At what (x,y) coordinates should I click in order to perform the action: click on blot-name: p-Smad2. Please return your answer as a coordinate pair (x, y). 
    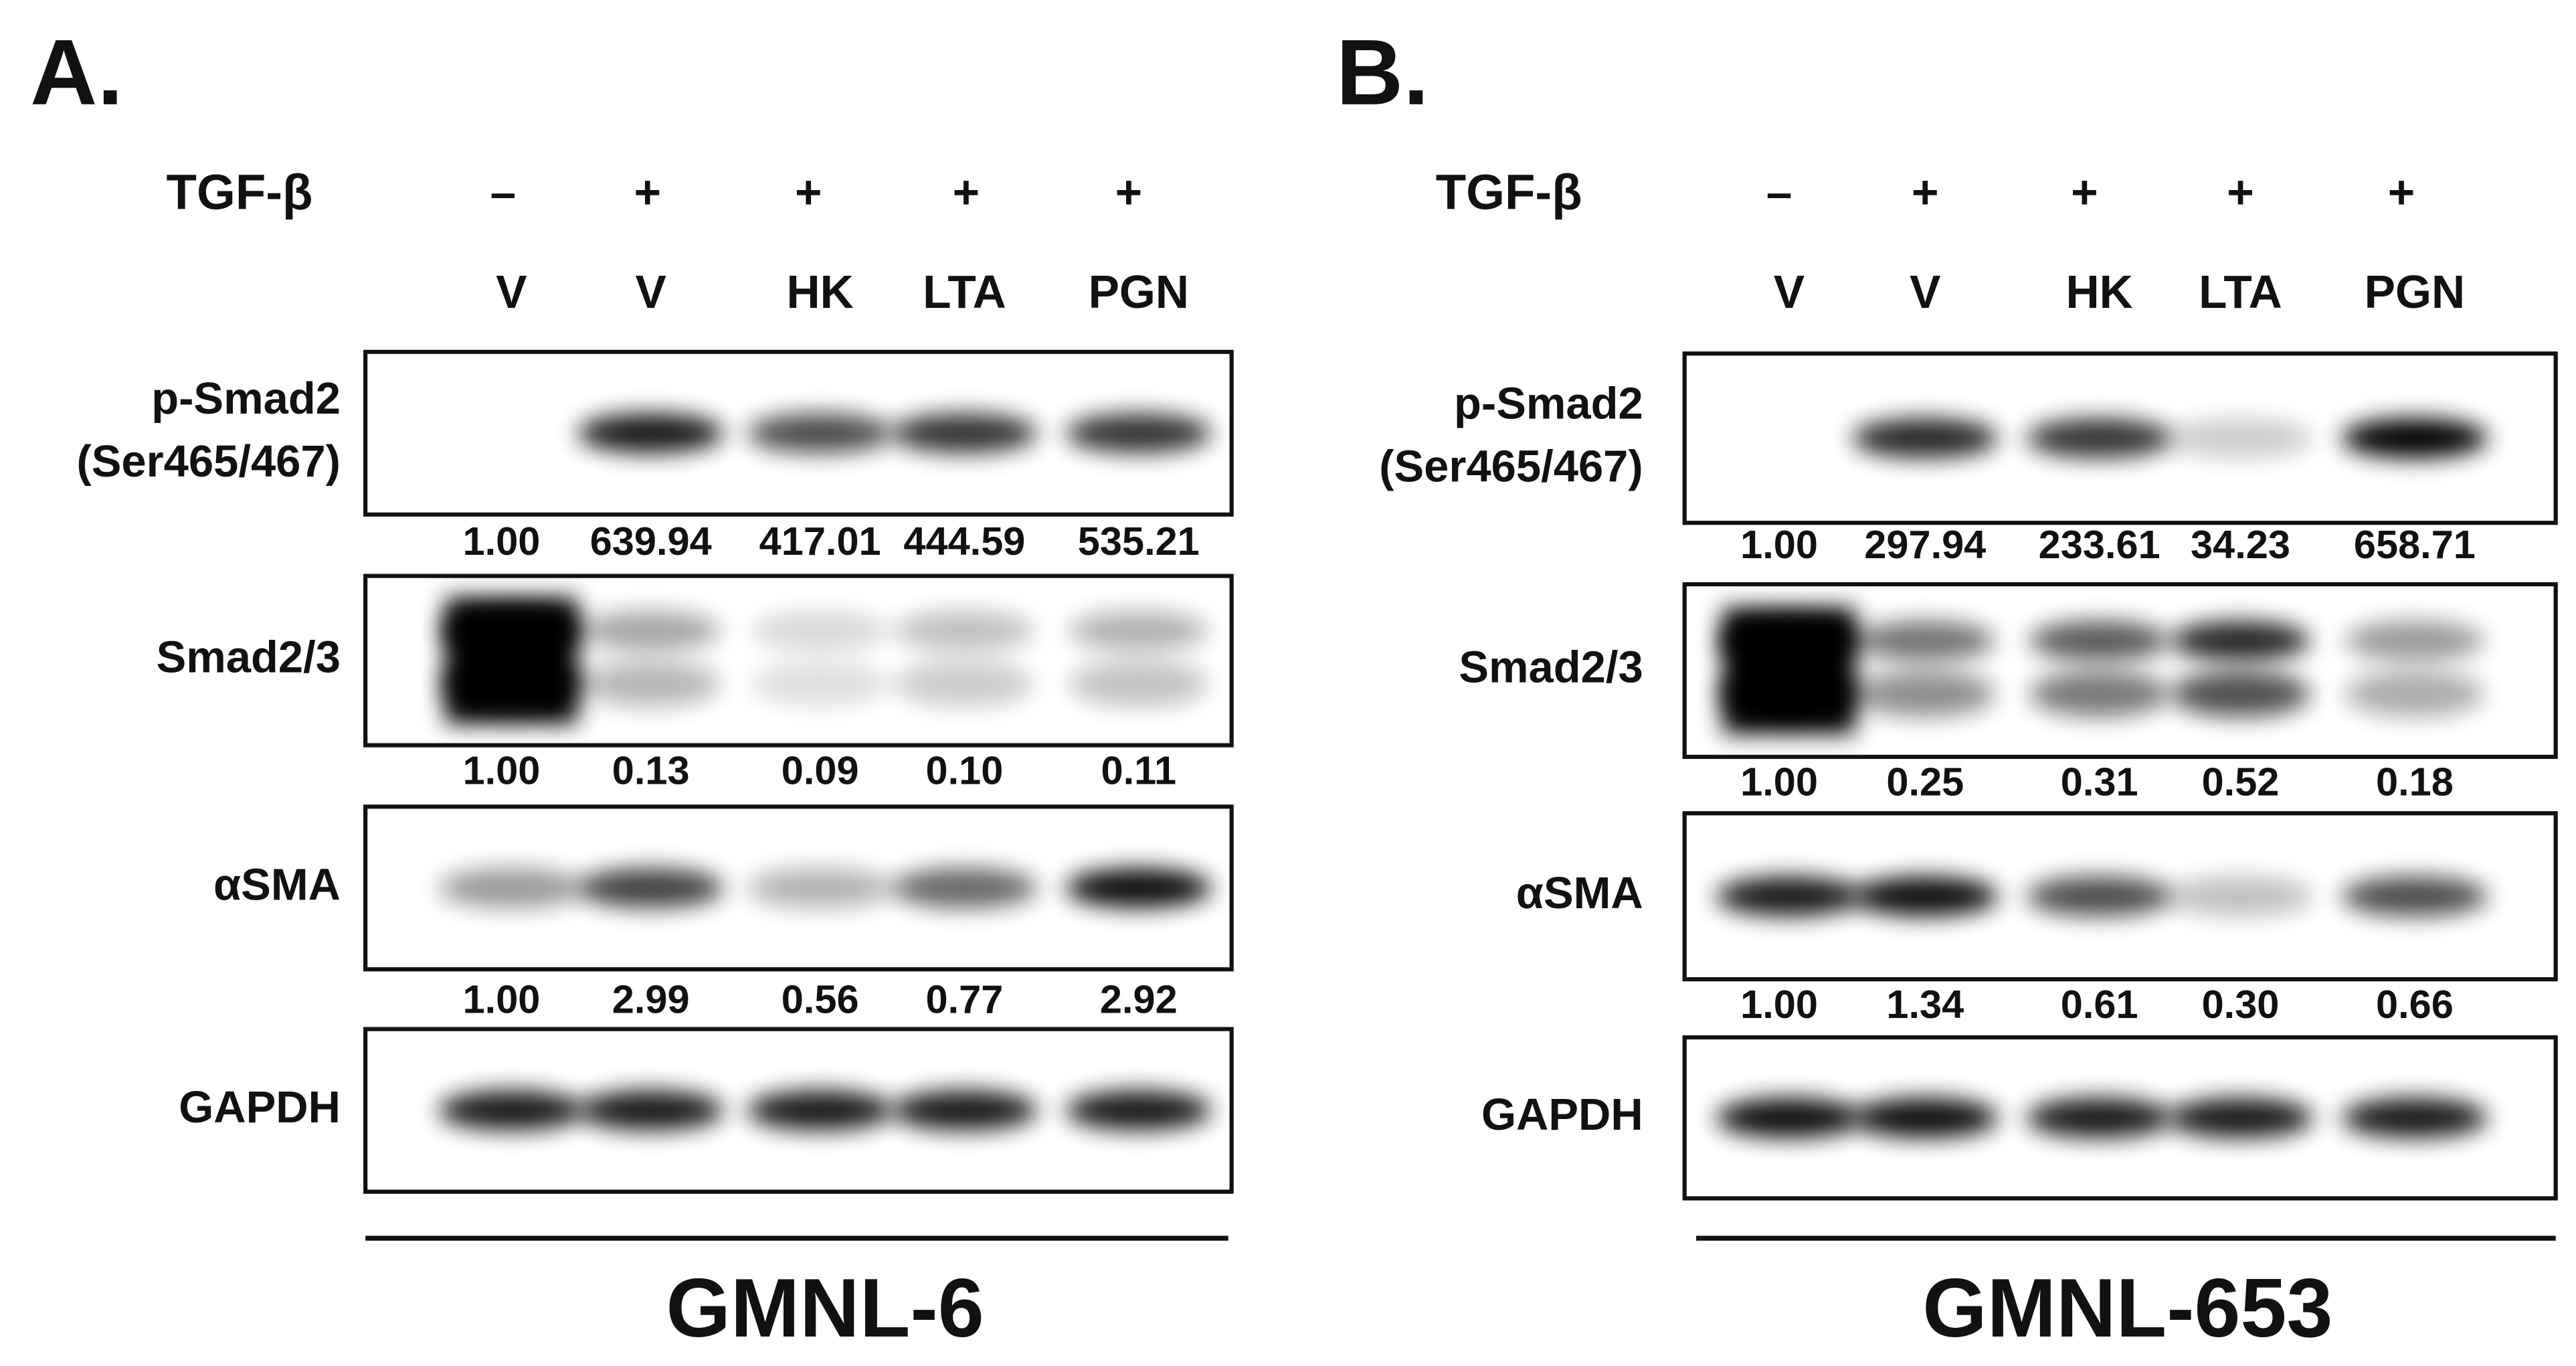
    Looking at the image, I should click on (1548, 403).